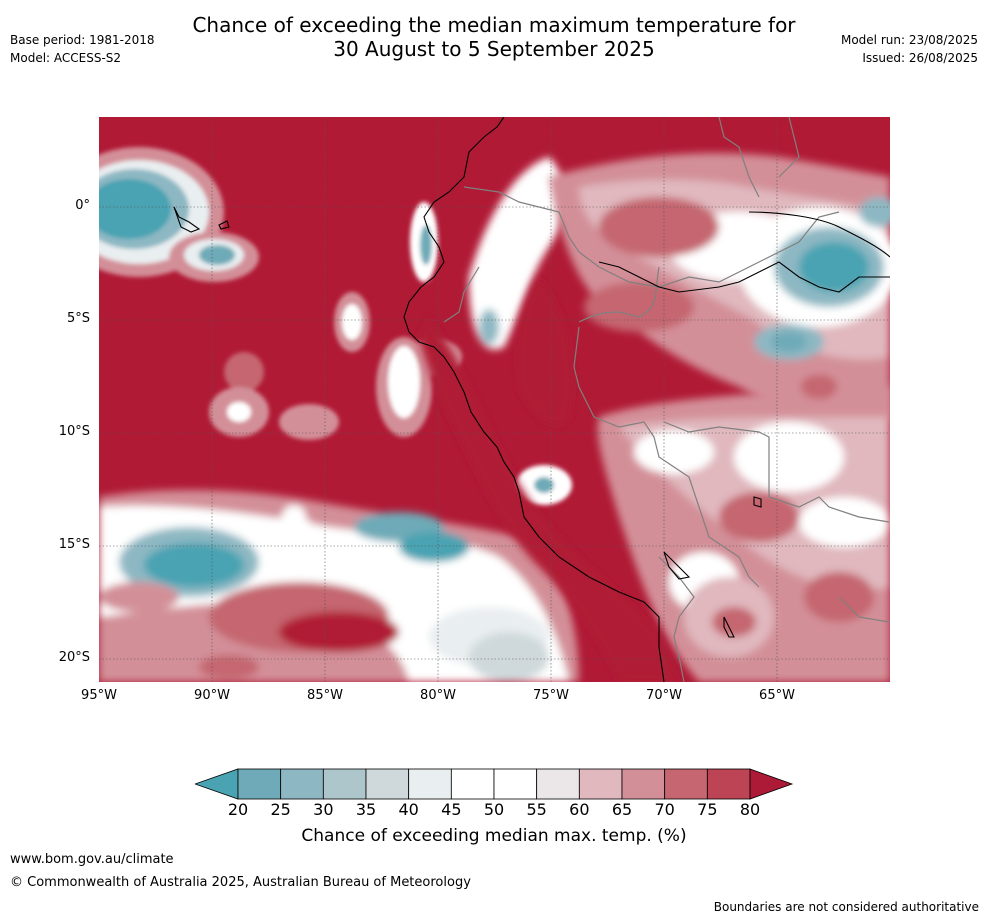  I want to click on issued-date: Issued: 26/08/2025, so click(920, 58).